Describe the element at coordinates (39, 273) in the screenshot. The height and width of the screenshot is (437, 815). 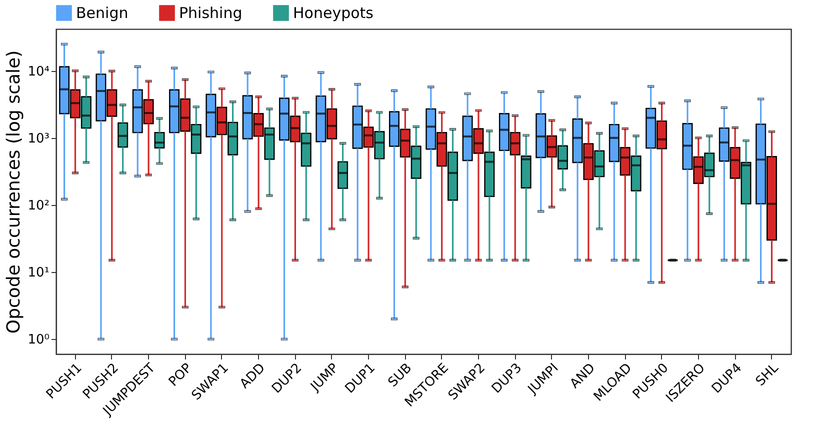
I see `y-tick-label: 10¹` at that location.